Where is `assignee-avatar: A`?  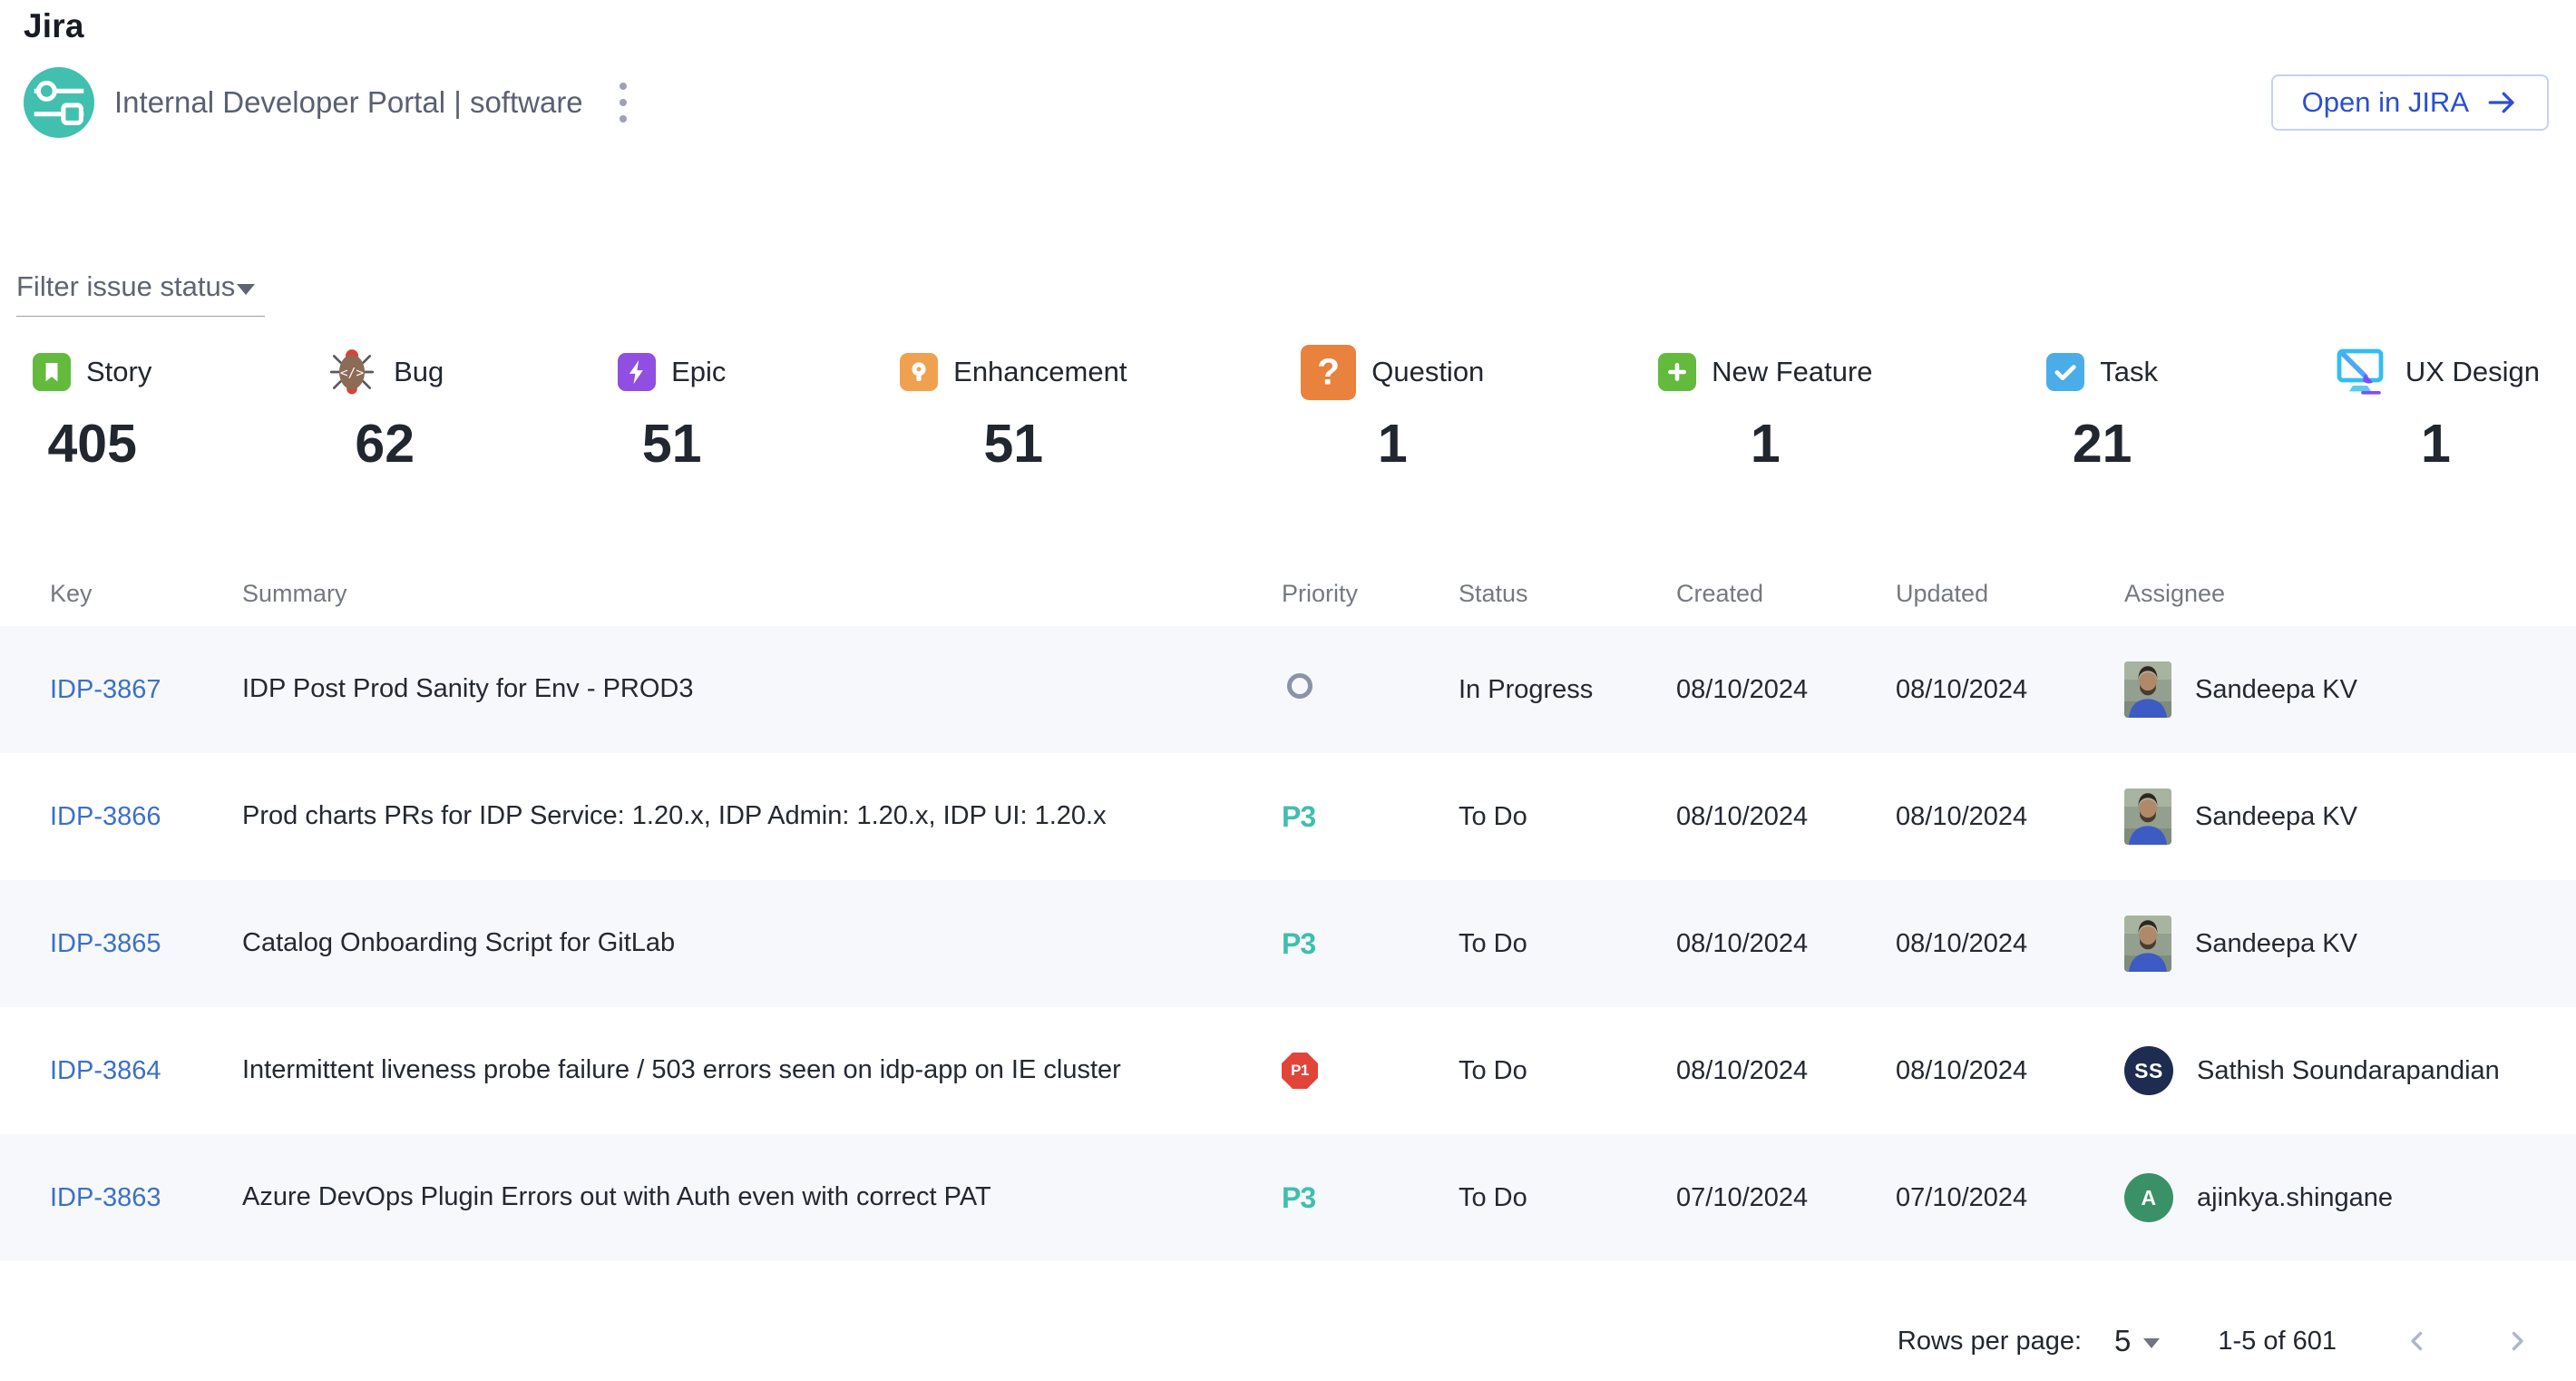
assignee-avatar: A is located at coordinates (2148, 1197).